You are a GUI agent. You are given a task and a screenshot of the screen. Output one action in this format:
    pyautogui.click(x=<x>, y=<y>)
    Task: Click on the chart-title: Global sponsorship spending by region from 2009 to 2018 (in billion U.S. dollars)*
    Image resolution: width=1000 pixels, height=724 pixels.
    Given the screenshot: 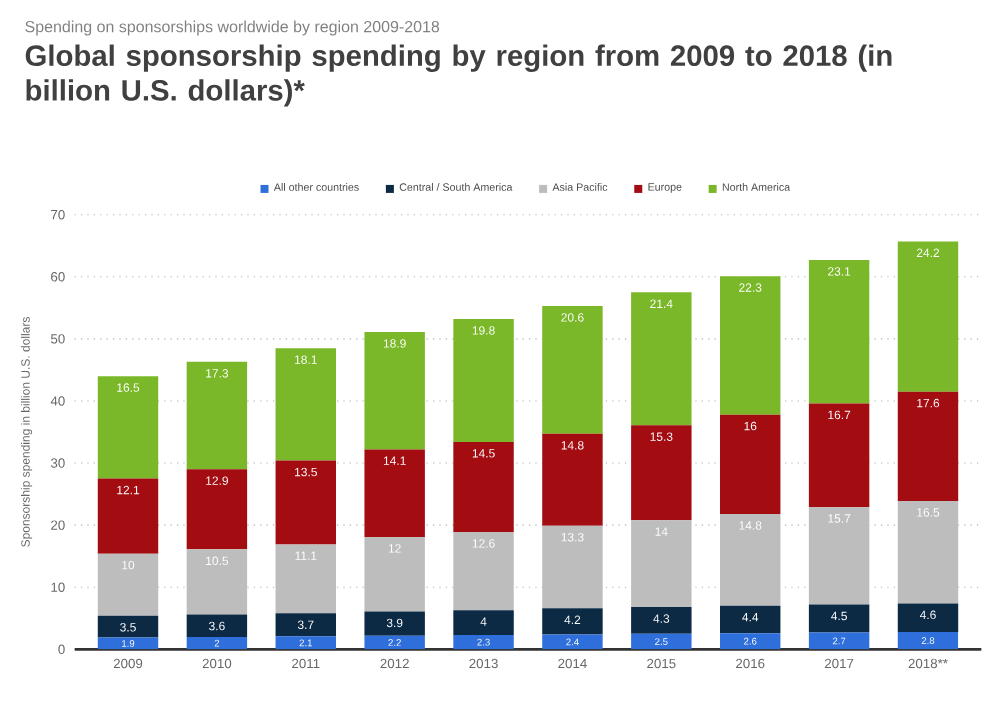 What is the action you would take?
    pyautogui.click(x=458, y=75)
    